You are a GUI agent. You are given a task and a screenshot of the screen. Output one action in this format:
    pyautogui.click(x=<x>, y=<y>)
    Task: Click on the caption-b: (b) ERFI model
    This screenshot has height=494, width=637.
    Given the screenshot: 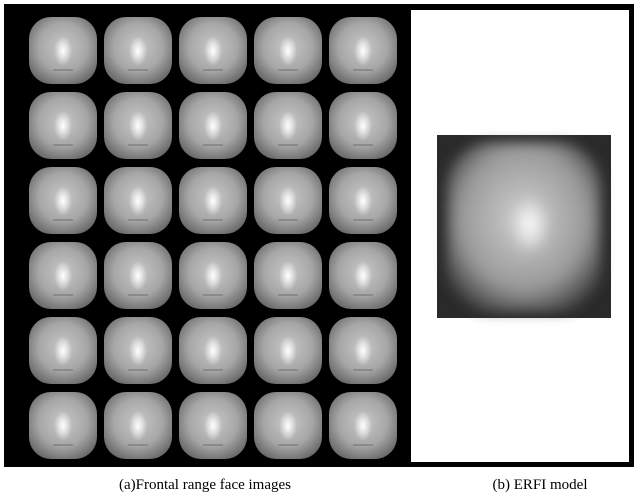 What is the action you would take?
    pyautogui.click(x=540, y=485)
    